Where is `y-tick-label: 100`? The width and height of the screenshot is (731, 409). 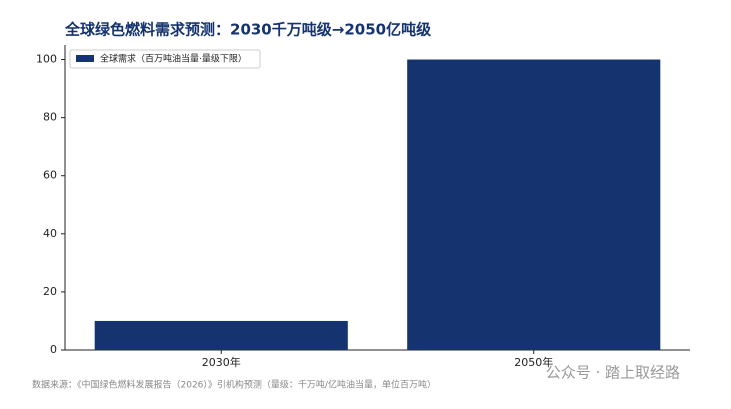 y-tick-label: 100 is located at coordinates (46, 59).